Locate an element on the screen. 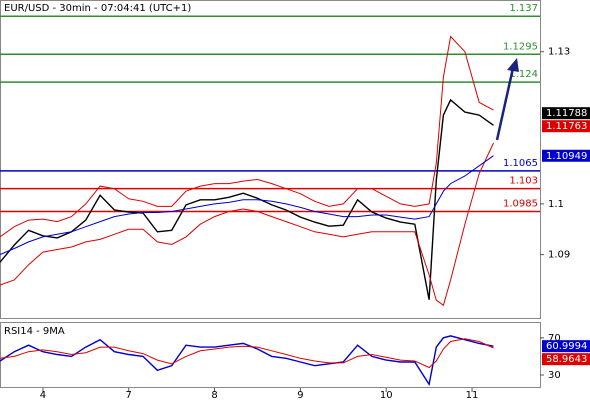 This screenshot has width=590, height=404. price-tag: 1.11788 is located at coordinates (566, 113).